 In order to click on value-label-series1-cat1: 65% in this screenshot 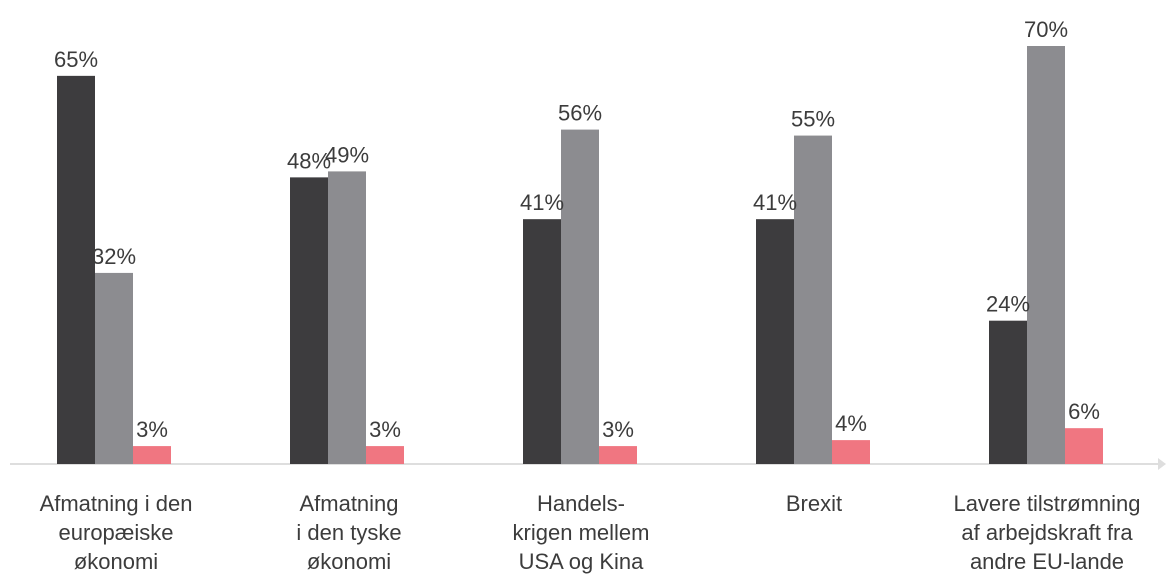, I will do `click(76, 59)`.